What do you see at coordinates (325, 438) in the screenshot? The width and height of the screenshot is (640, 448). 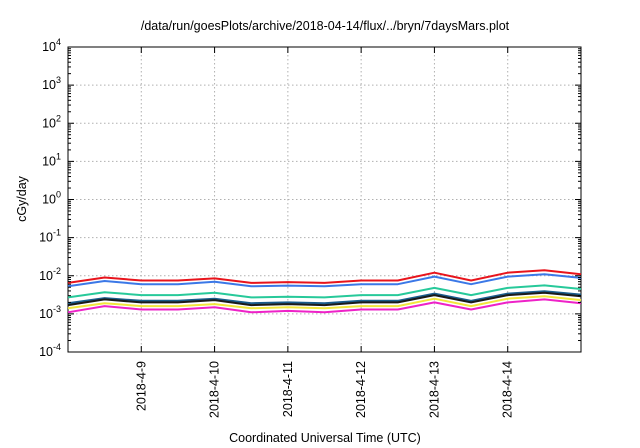 I see `x-axis-label: Coordinated Universal Time (UTC)` at bounding box center [325, 438].